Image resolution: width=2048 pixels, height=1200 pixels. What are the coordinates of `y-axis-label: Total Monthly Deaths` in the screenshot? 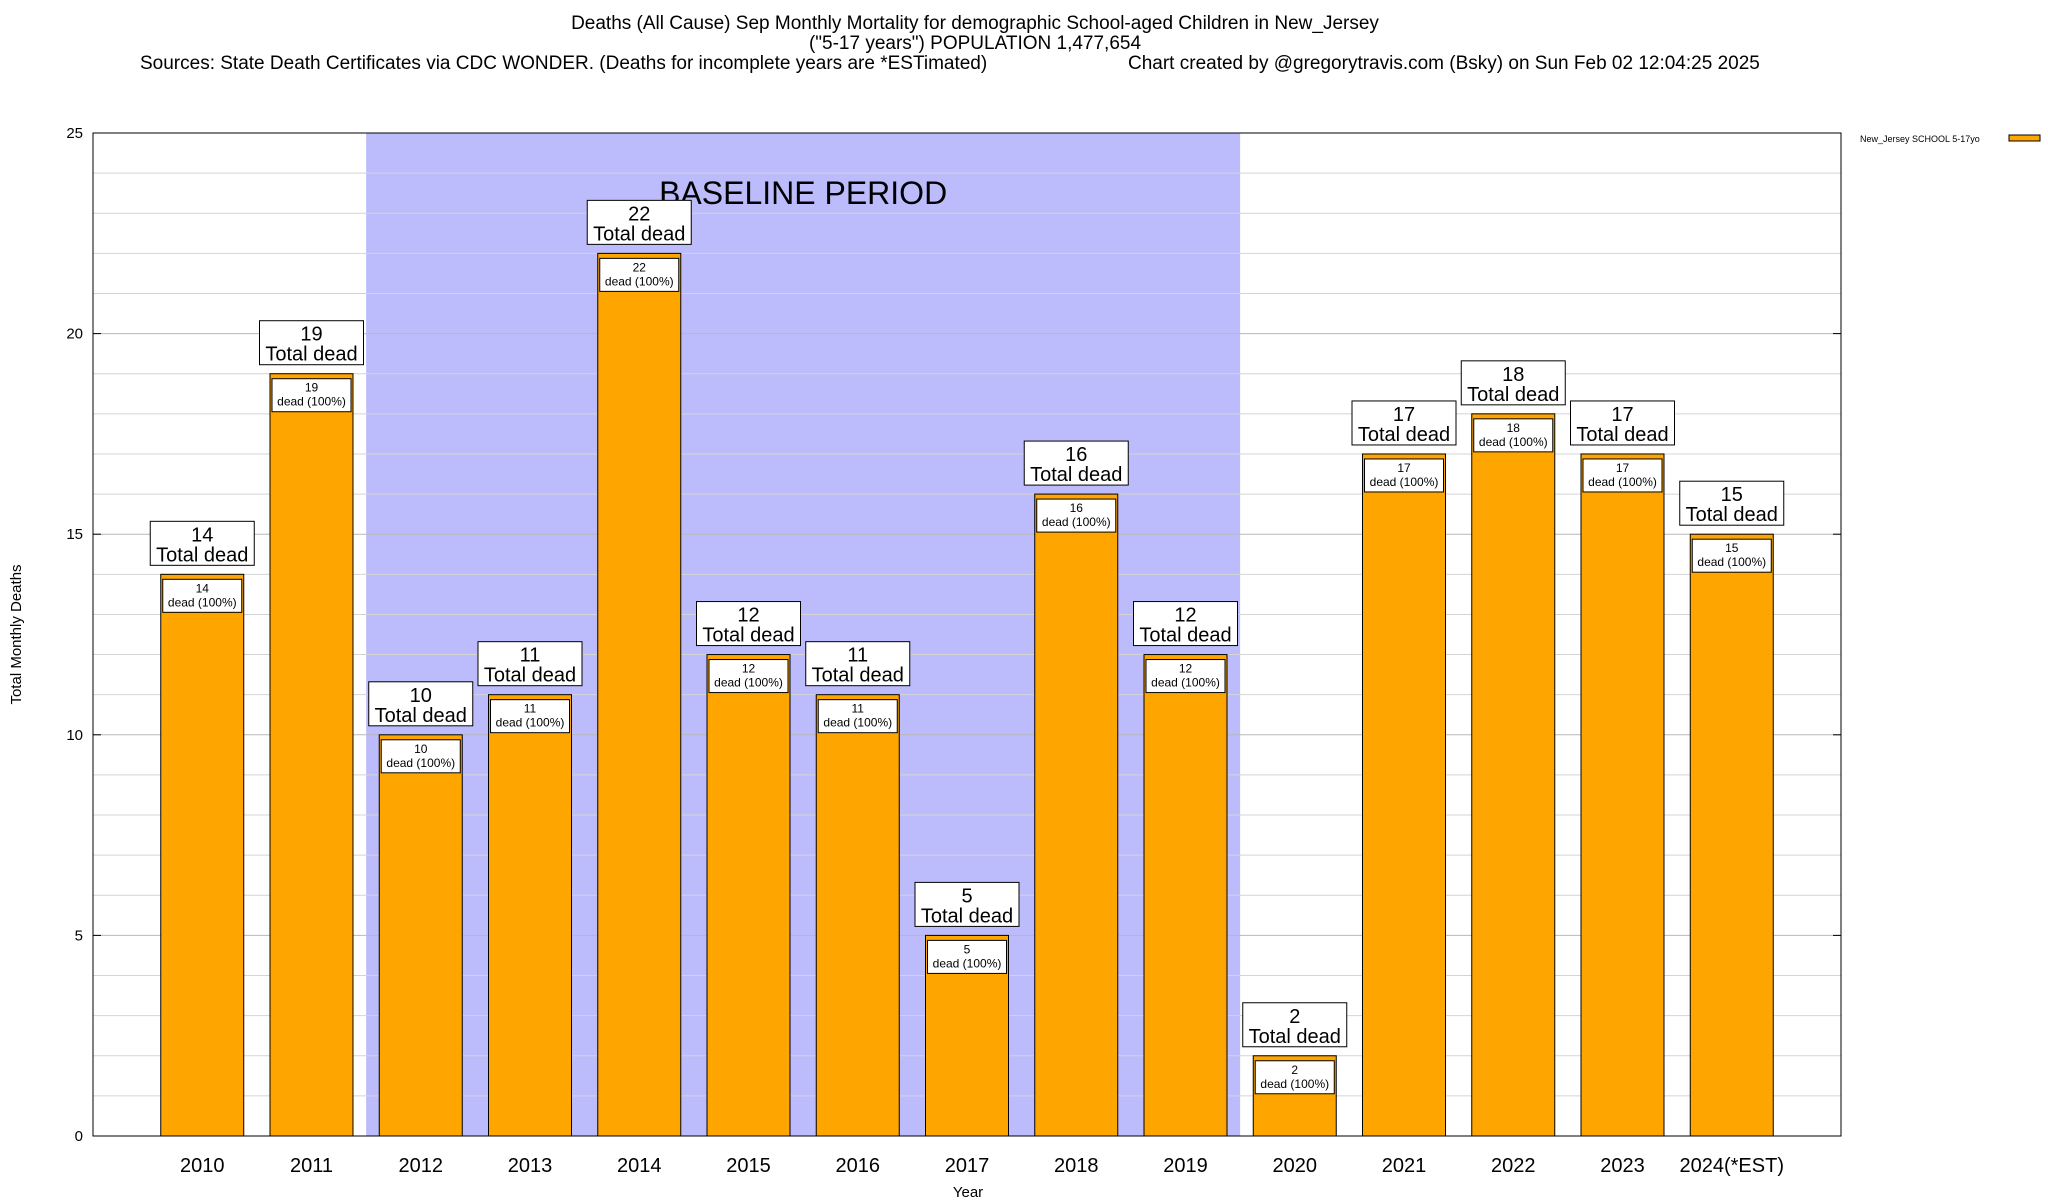 It's located at (16, 634).